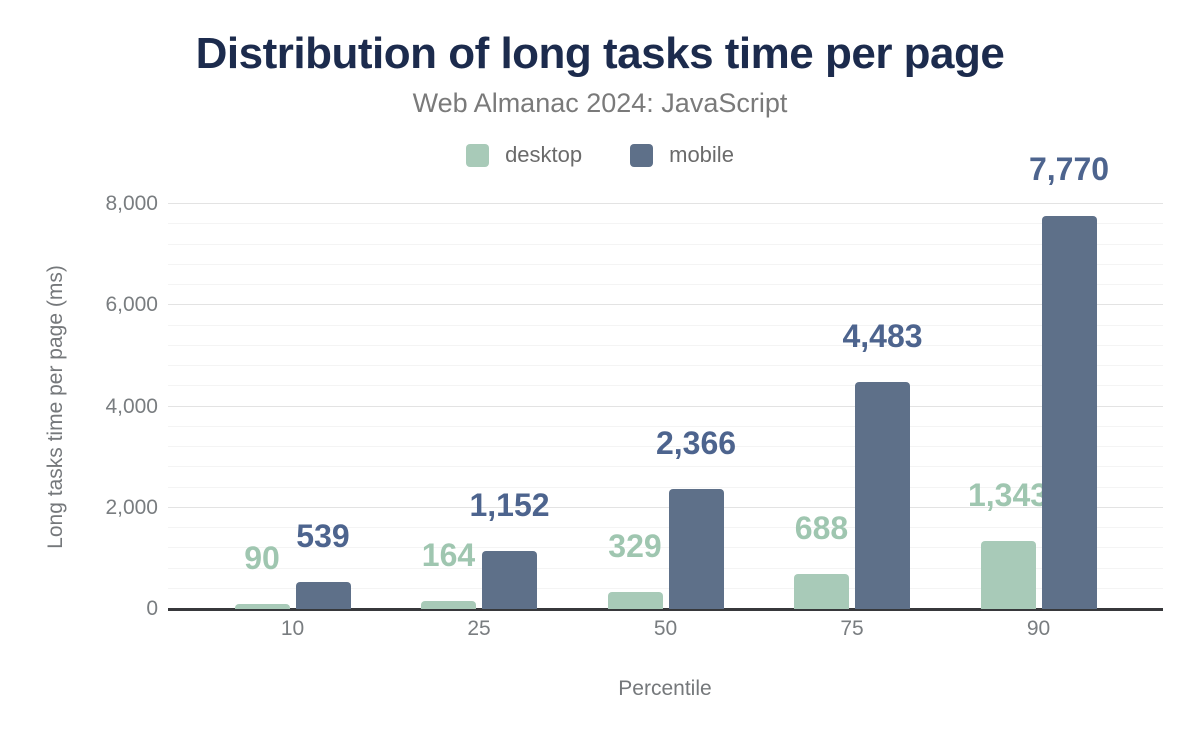  Describe the element at coordinates (509, 504) in the screenshot. I see `data-label-mobile-p25: 1,152` at that location.